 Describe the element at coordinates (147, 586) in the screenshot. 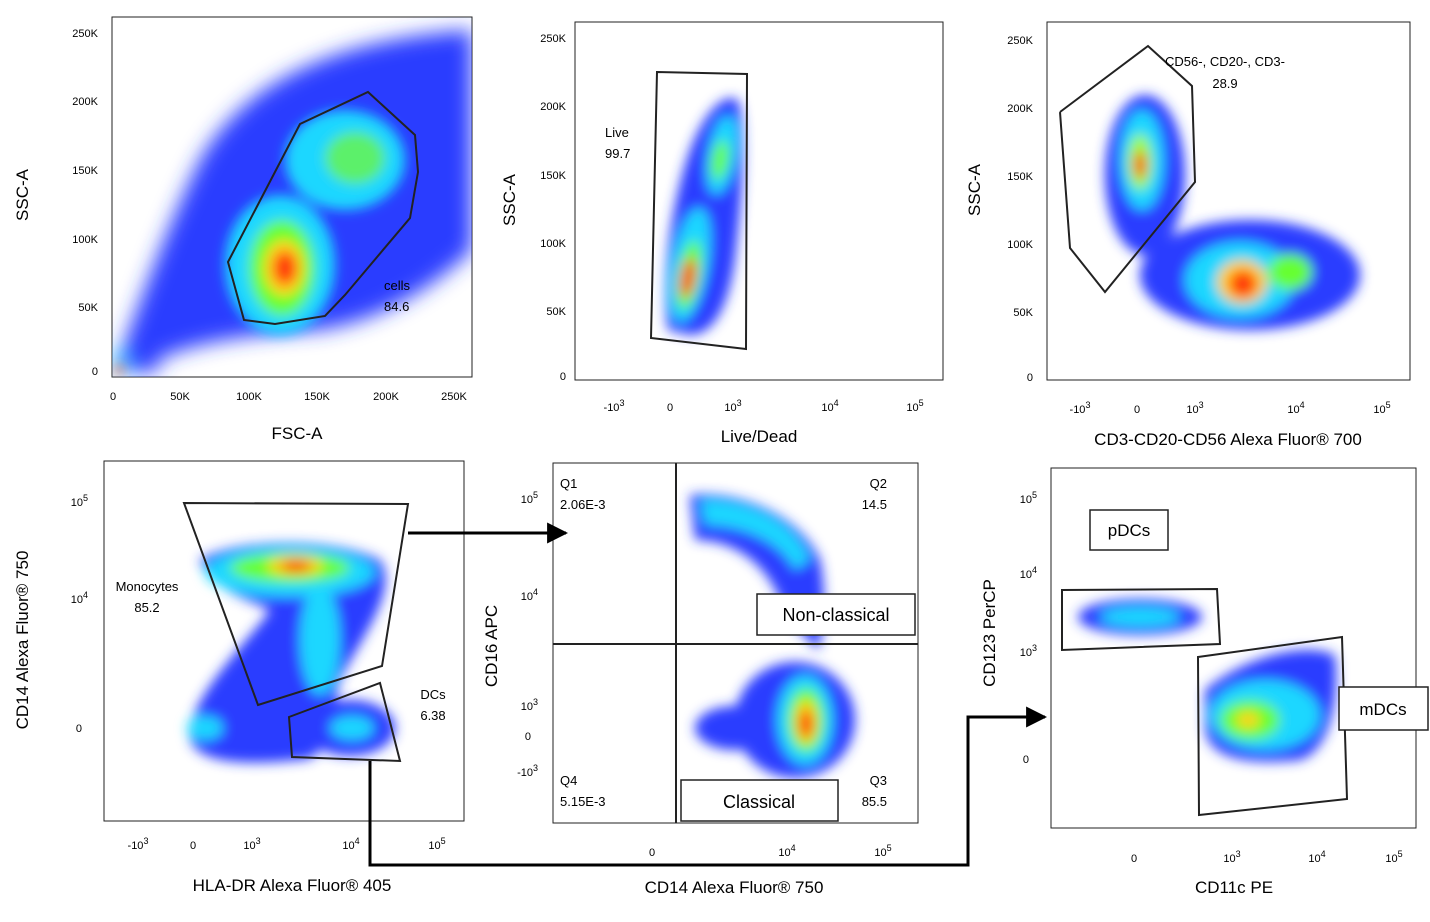

I see `gate-label: Monocytes` at that location.